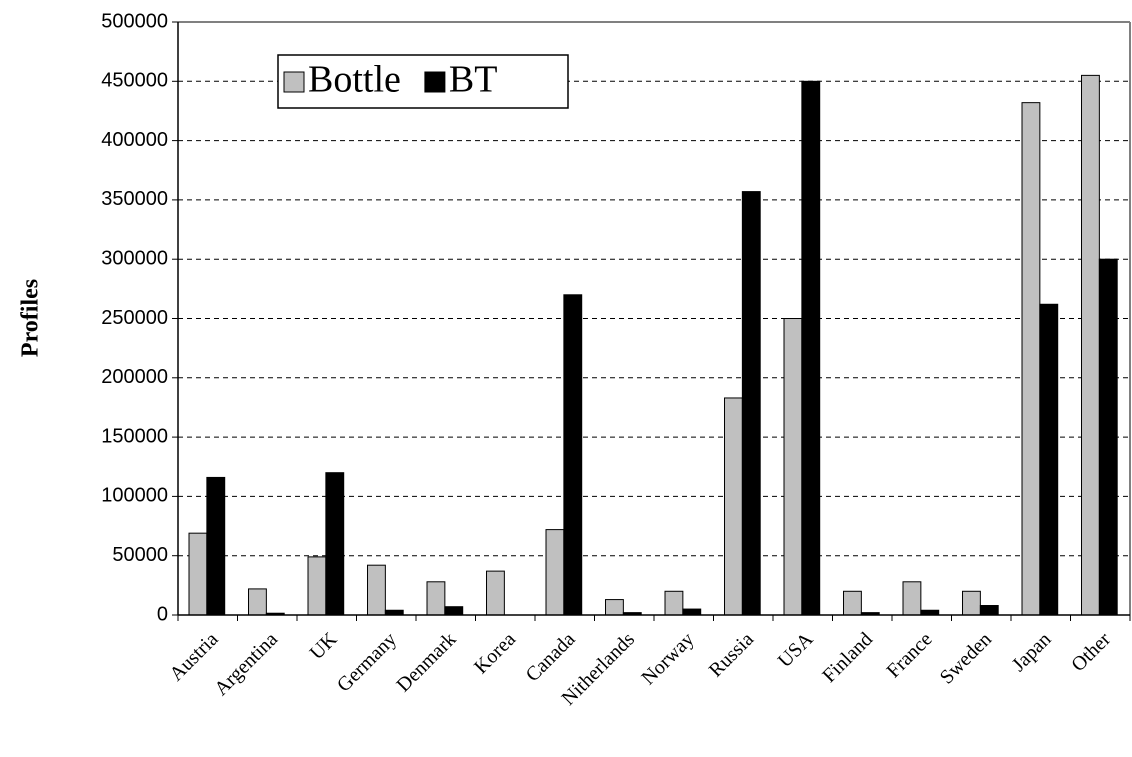  Describe the element at coordinates (909, 655) in the screenshot. I see `x-tick-label: France` at that location.